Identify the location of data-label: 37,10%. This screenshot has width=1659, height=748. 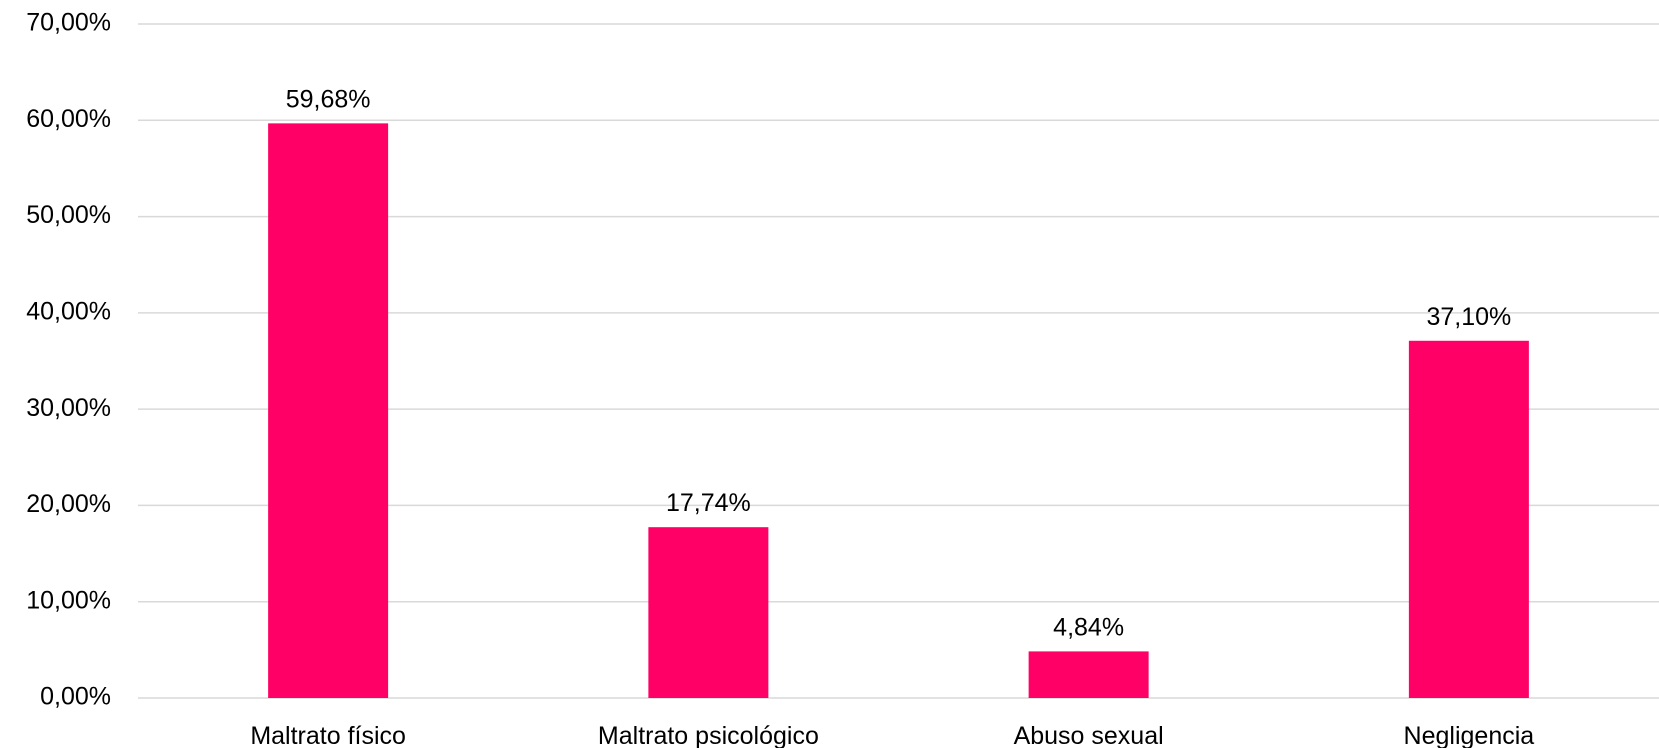
(1468, 317).